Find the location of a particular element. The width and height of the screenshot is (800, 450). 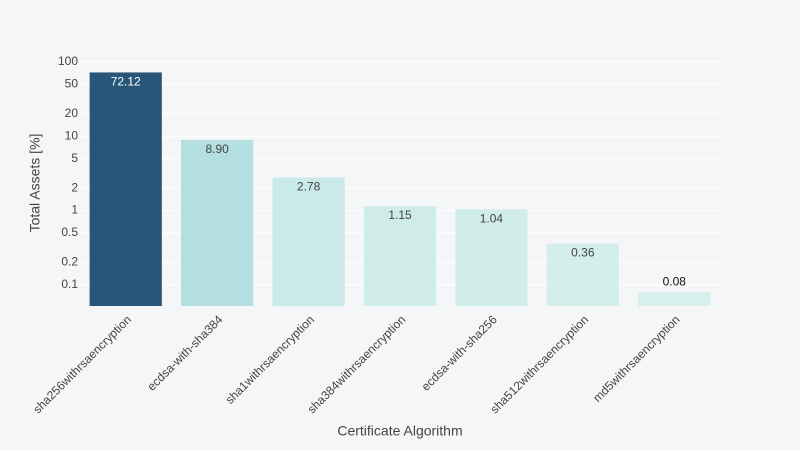

y-tick-label: 0.5 is located at coordinates (69, 232).